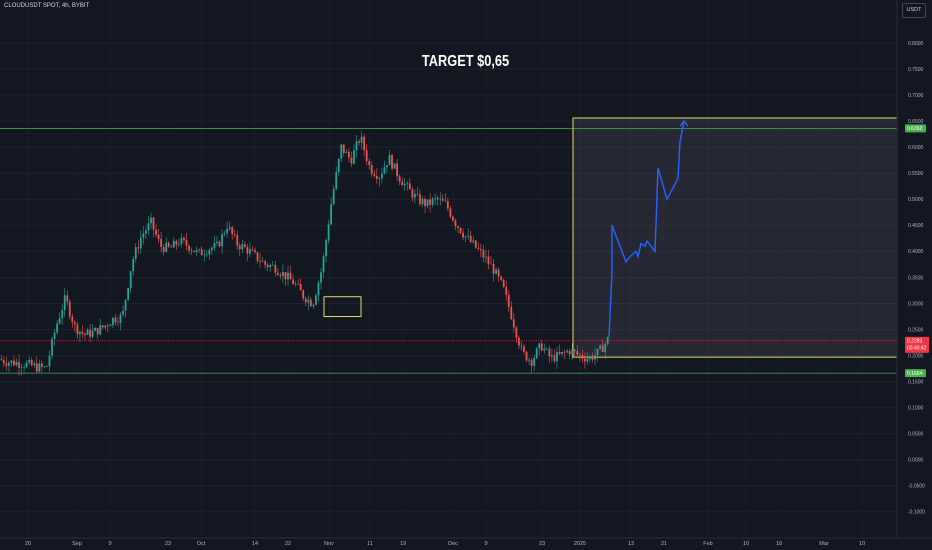  I want to click on x-tick-label: Dec, so click(453, 544).